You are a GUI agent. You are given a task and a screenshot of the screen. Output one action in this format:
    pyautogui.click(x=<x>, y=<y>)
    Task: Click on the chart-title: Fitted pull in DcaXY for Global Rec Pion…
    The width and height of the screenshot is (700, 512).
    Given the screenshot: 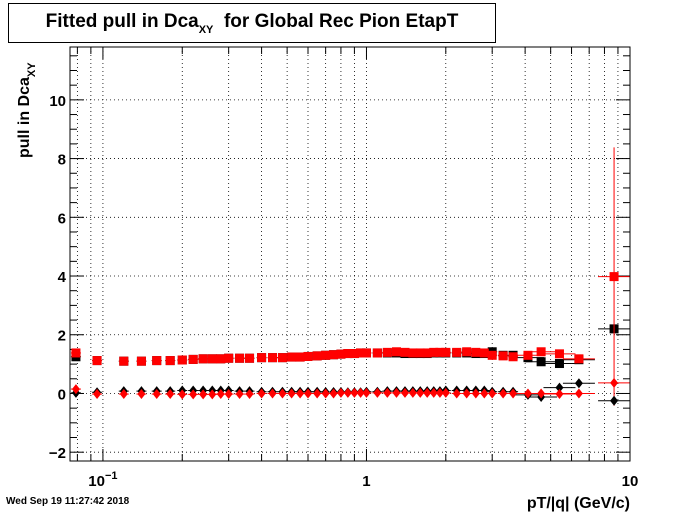 What is the action you would take?
    pyautogui.click(x=252, y=23)
    